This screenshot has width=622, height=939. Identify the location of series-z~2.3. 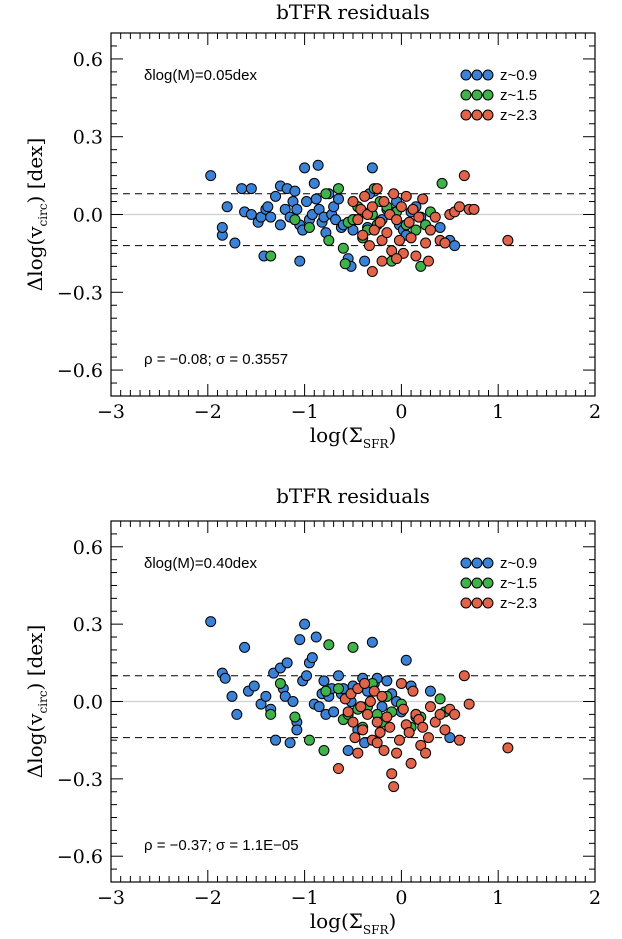
(430, 224).